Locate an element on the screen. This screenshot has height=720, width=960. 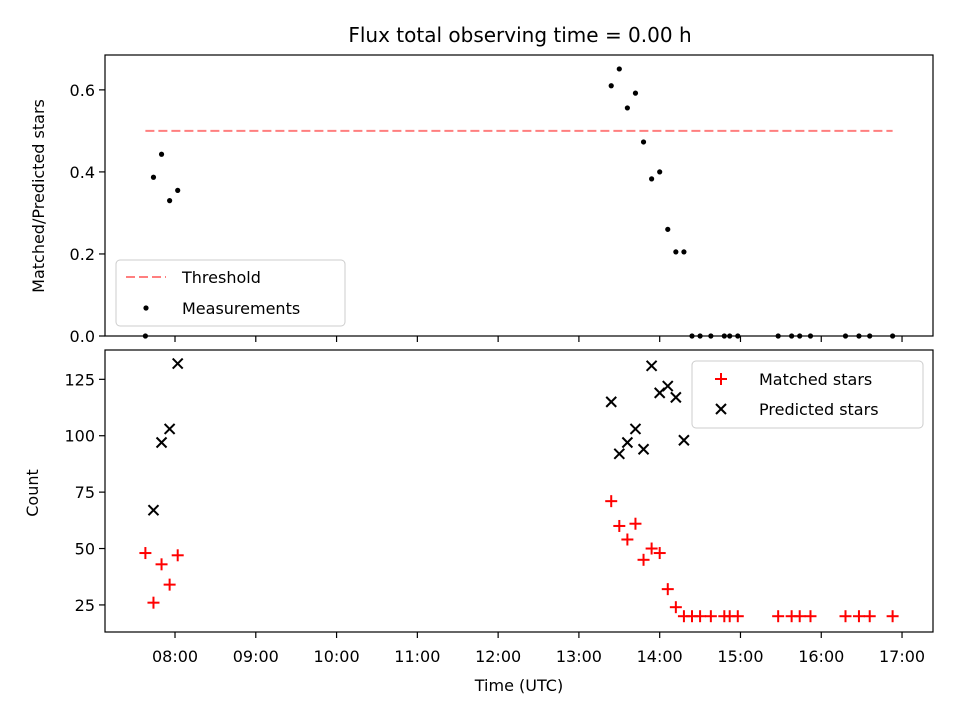
top-y-ticks: 0.0 0.2 0.4 0.6 is located at coordinates (87, 213).